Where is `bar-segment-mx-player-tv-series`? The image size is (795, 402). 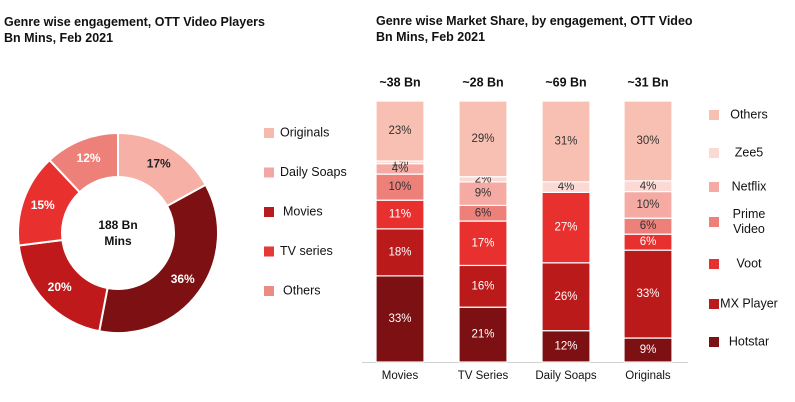
bar-segment-mx-player-tv-series is located at coordinates (483, 286).